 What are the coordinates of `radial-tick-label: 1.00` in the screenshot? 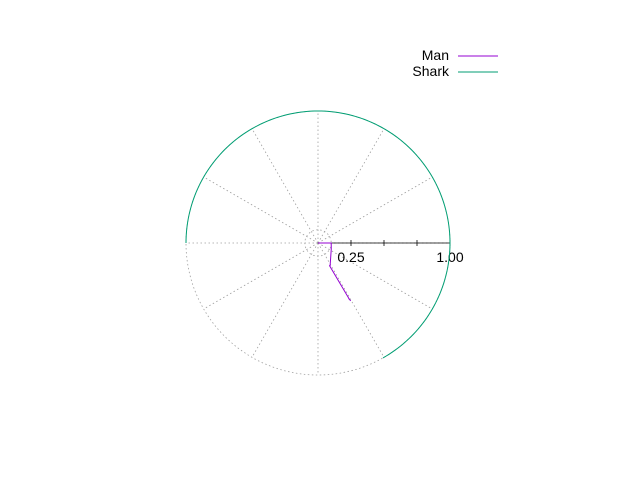 It's located at (449, 257).